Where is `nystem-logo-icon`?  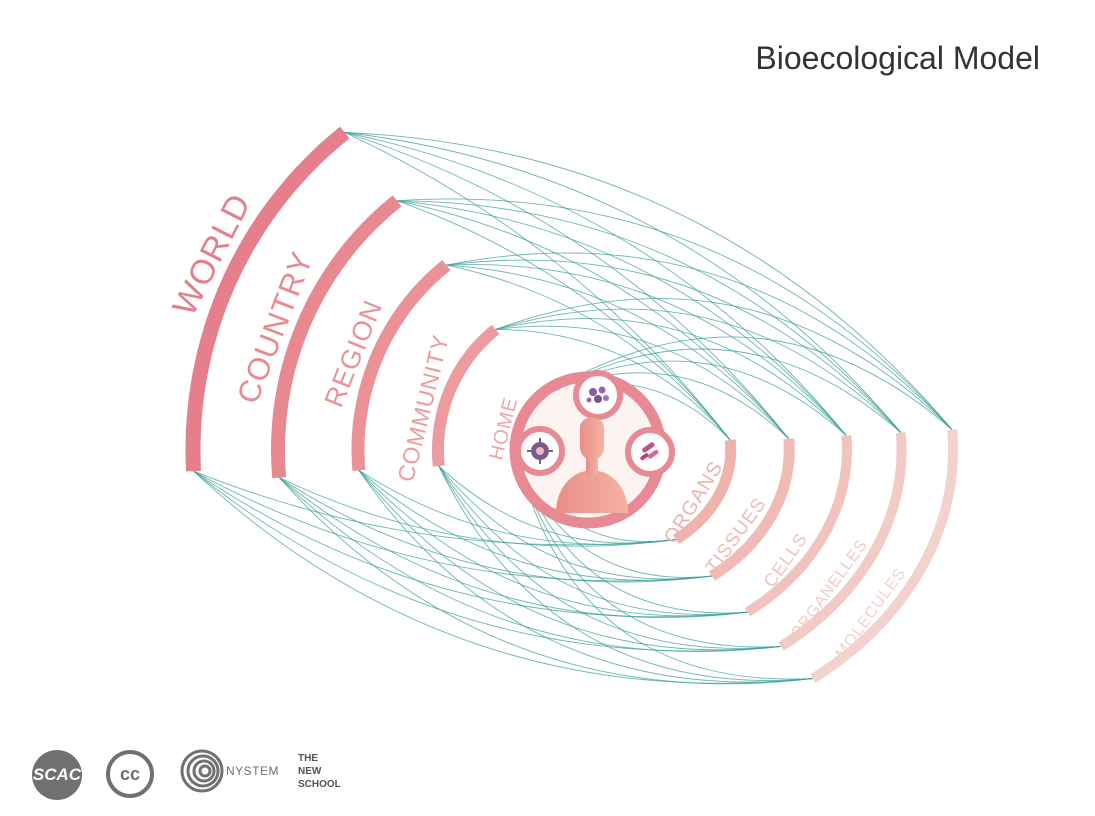 nystem-logo-icon is located at coordinates (202, 771).